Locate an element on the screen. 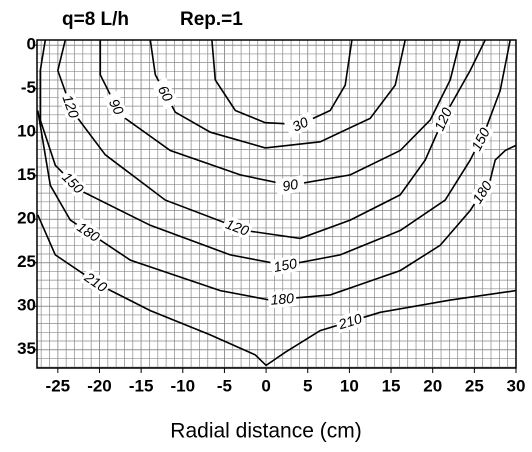  x-tick-label: 20 is located at coordinates (432, 385).